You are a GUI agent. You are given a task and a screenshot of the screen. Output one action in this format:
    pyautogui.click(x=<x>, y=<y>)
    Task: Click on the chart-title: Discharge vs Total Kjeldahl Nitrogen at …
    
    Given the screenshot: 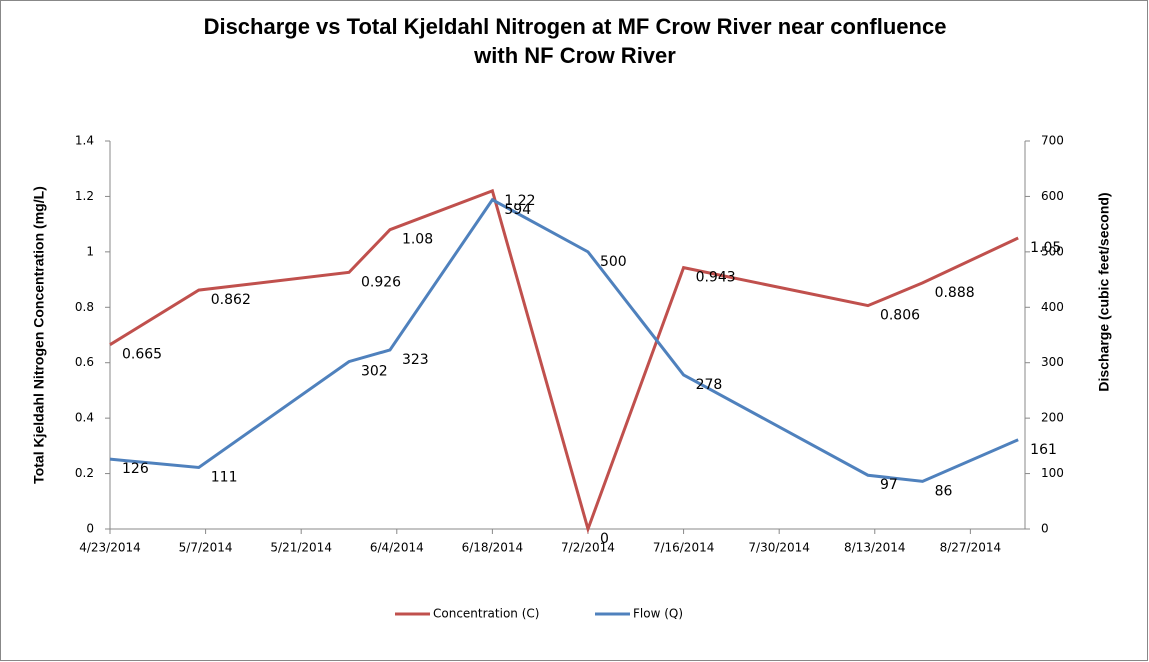 What is the action you would take?
    pyautogui.click(x=575, y=26)
    